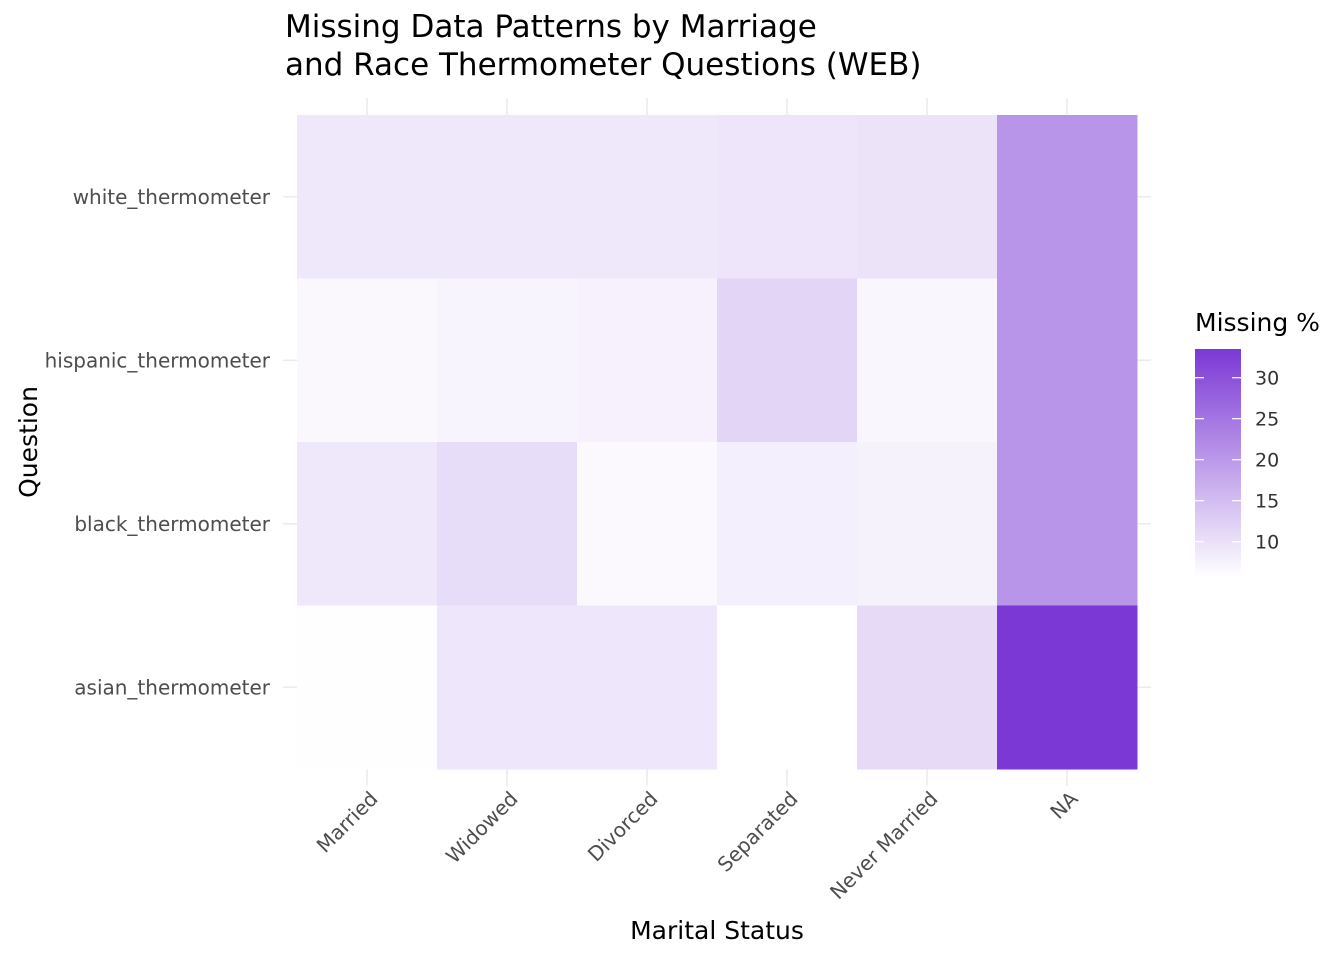 This screenshot has width=1344, height=960. What do you see at coordinates (787, 687) in the screenshot?
I see `heatmap-cell-asian-thermometer-separated` at bounding box center [787, 687].